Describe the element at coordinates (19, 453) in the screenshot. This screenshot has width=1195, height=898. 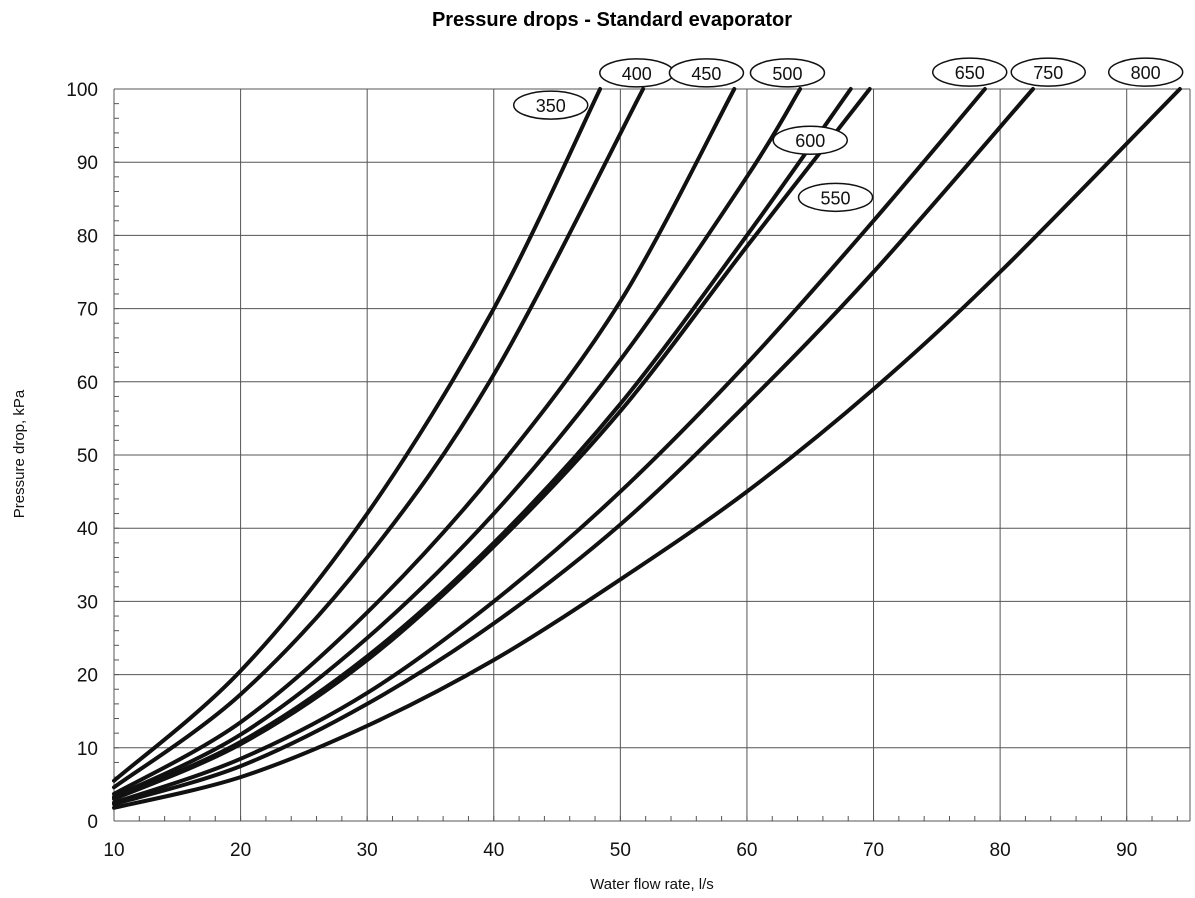
I see `y-axis-label: Pressure drop, kPa` at that location.